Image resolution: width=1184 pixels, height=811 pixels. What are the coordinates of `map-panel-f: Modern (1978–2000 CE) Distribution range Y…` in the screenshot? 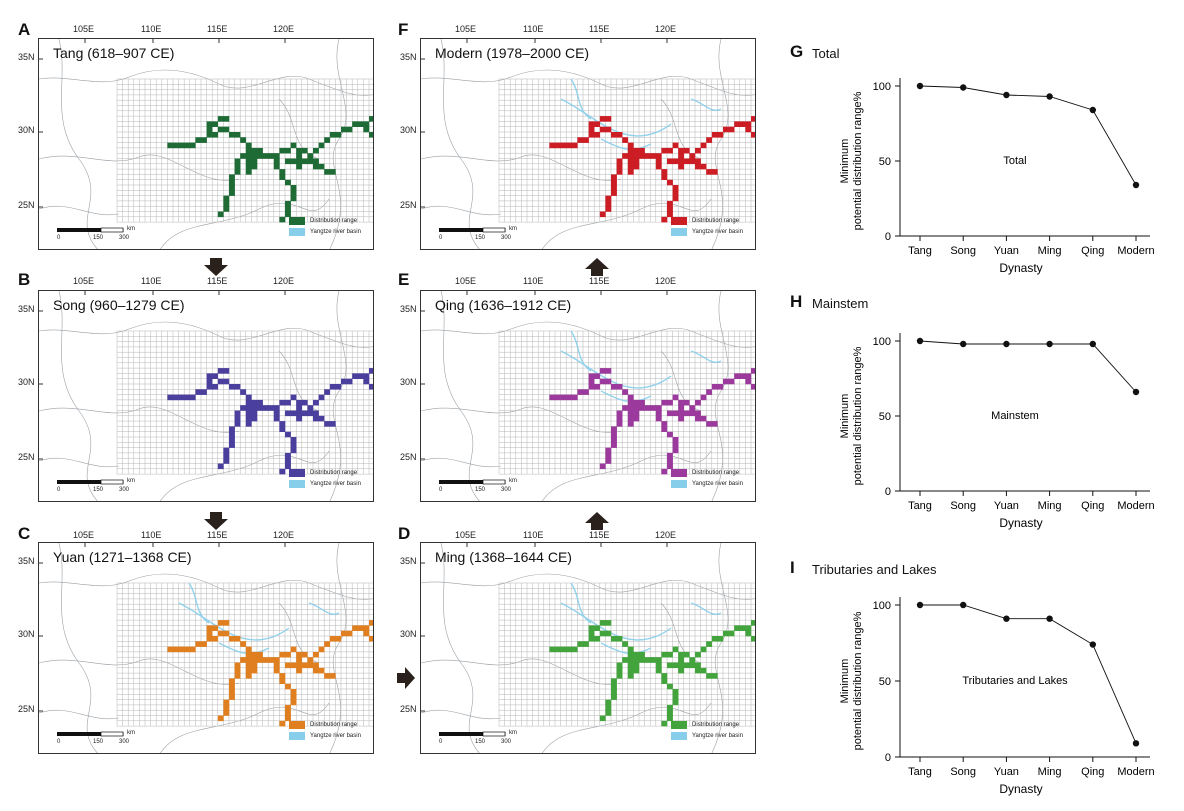 It's located at (588, 144).